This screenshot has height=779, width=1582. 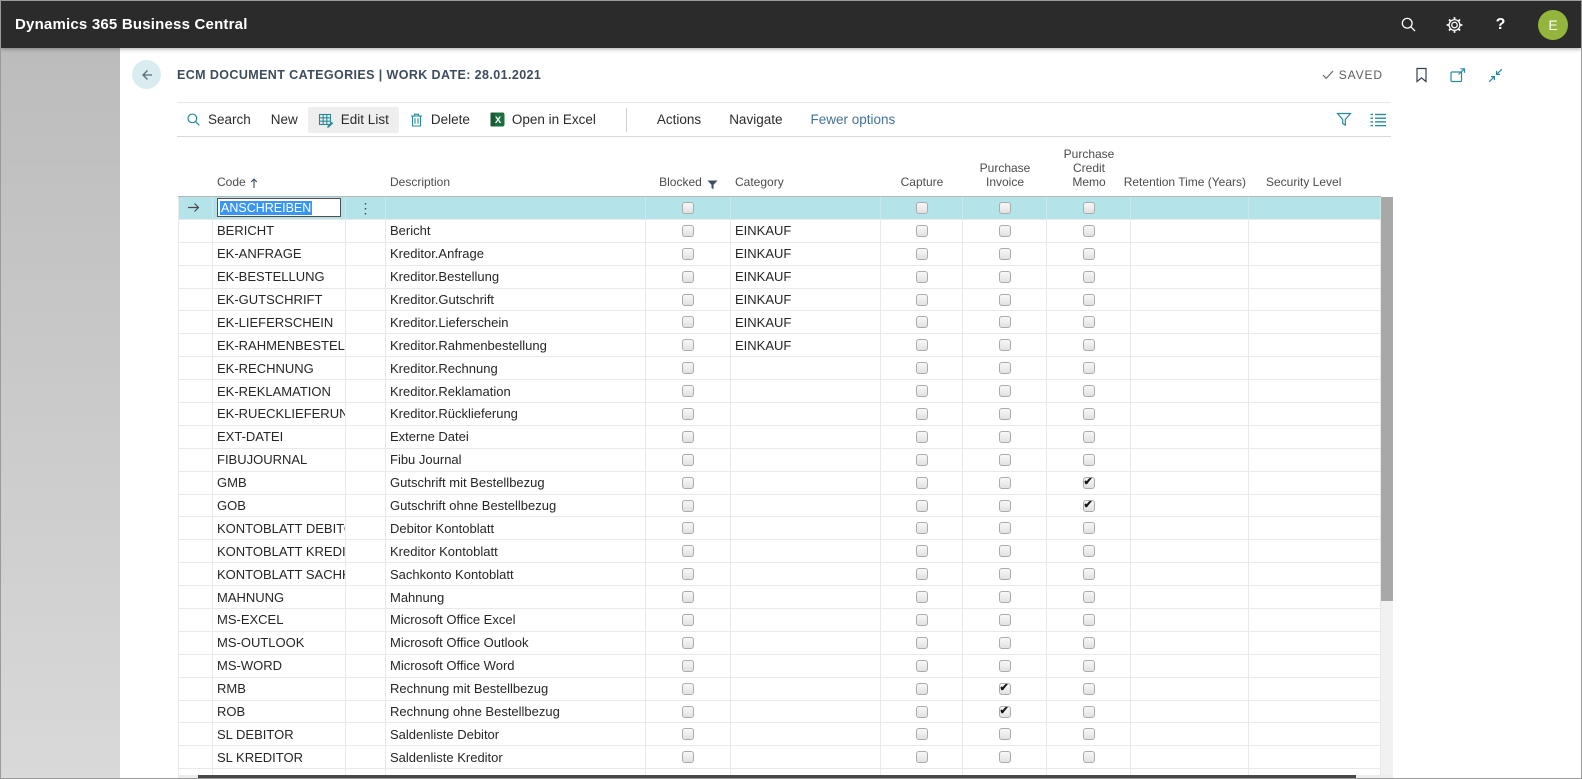 I want to click on blocked-checkbox, so click(x=688, y=459).